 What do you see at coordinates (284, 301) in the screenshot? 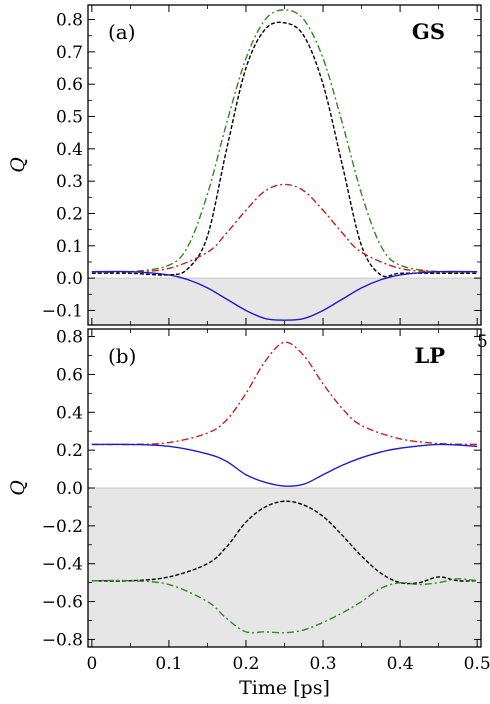
I see `negative-region-shade` at bounding box center [284, 301].